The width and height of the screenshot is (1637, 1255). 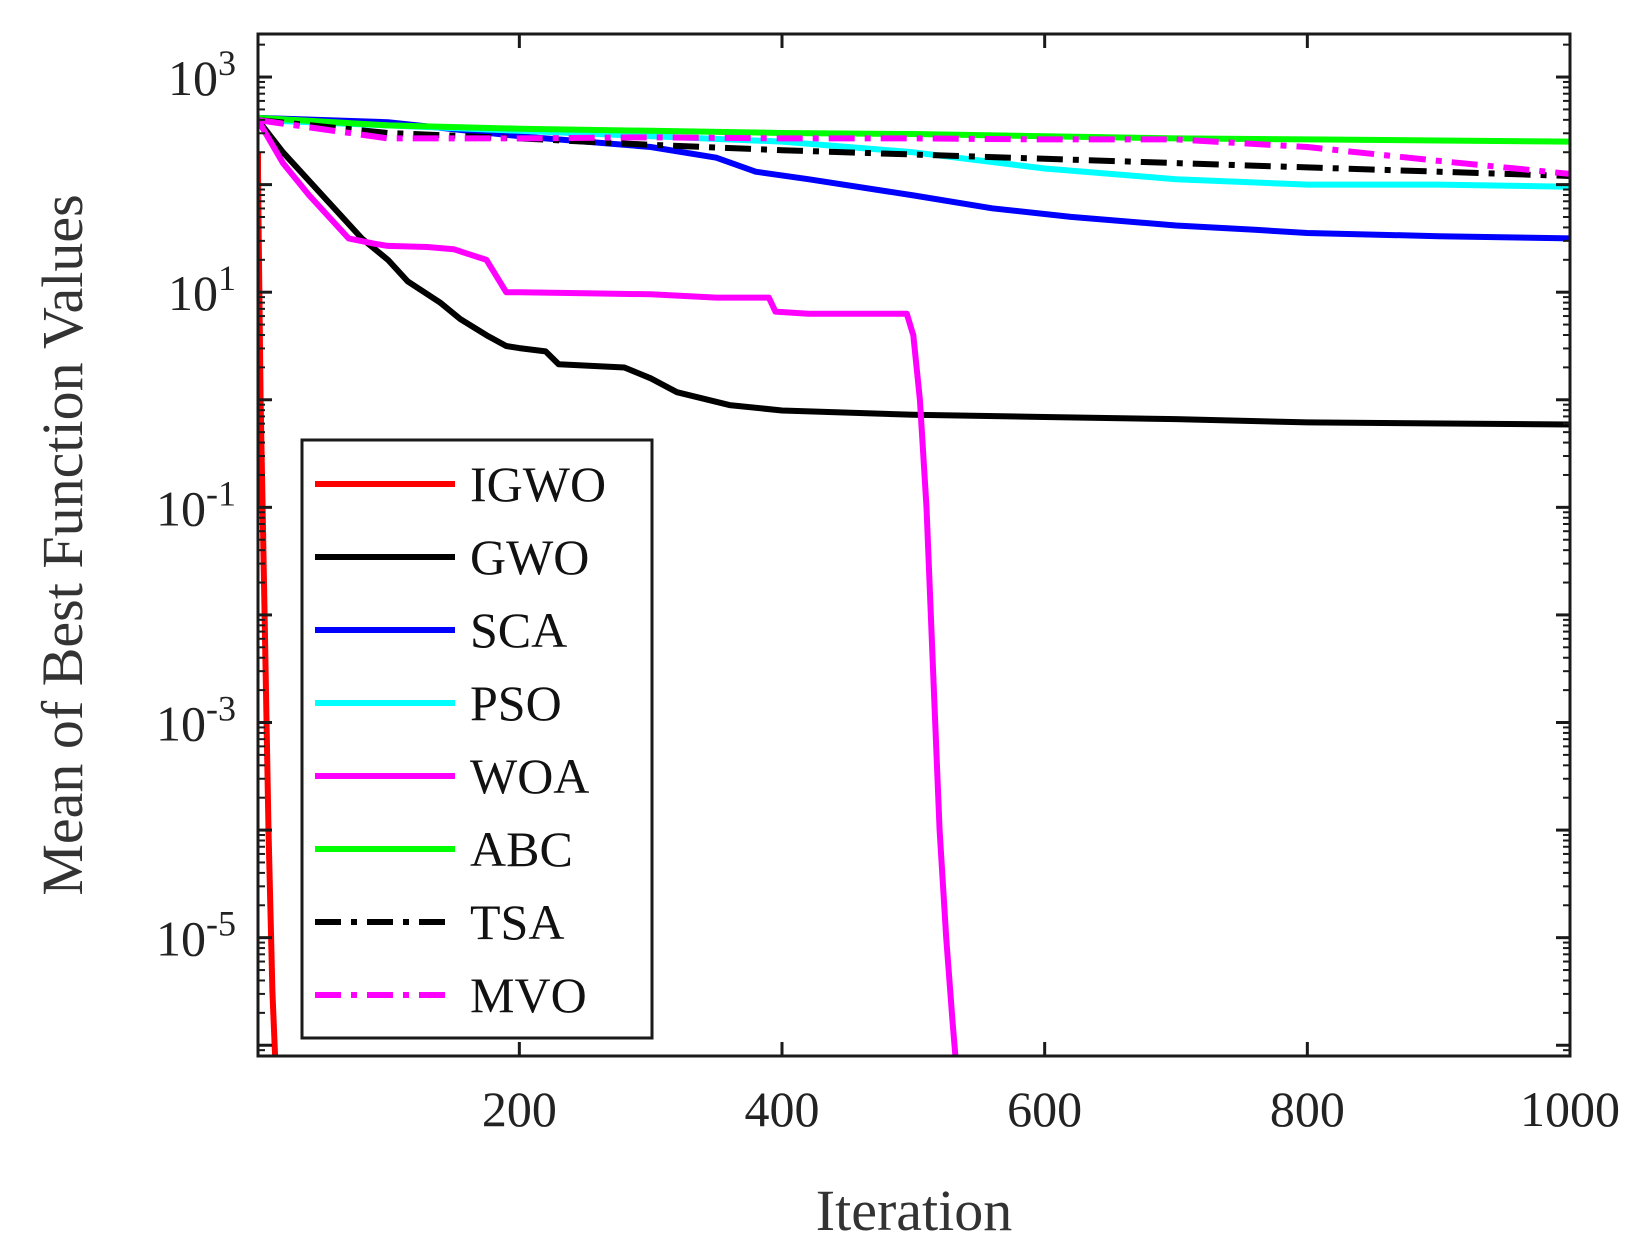 What do you see at coordinates (227, 278) in the screenshot?
I see `y-tick-exponent: 1` at bounding box center [227, 278].